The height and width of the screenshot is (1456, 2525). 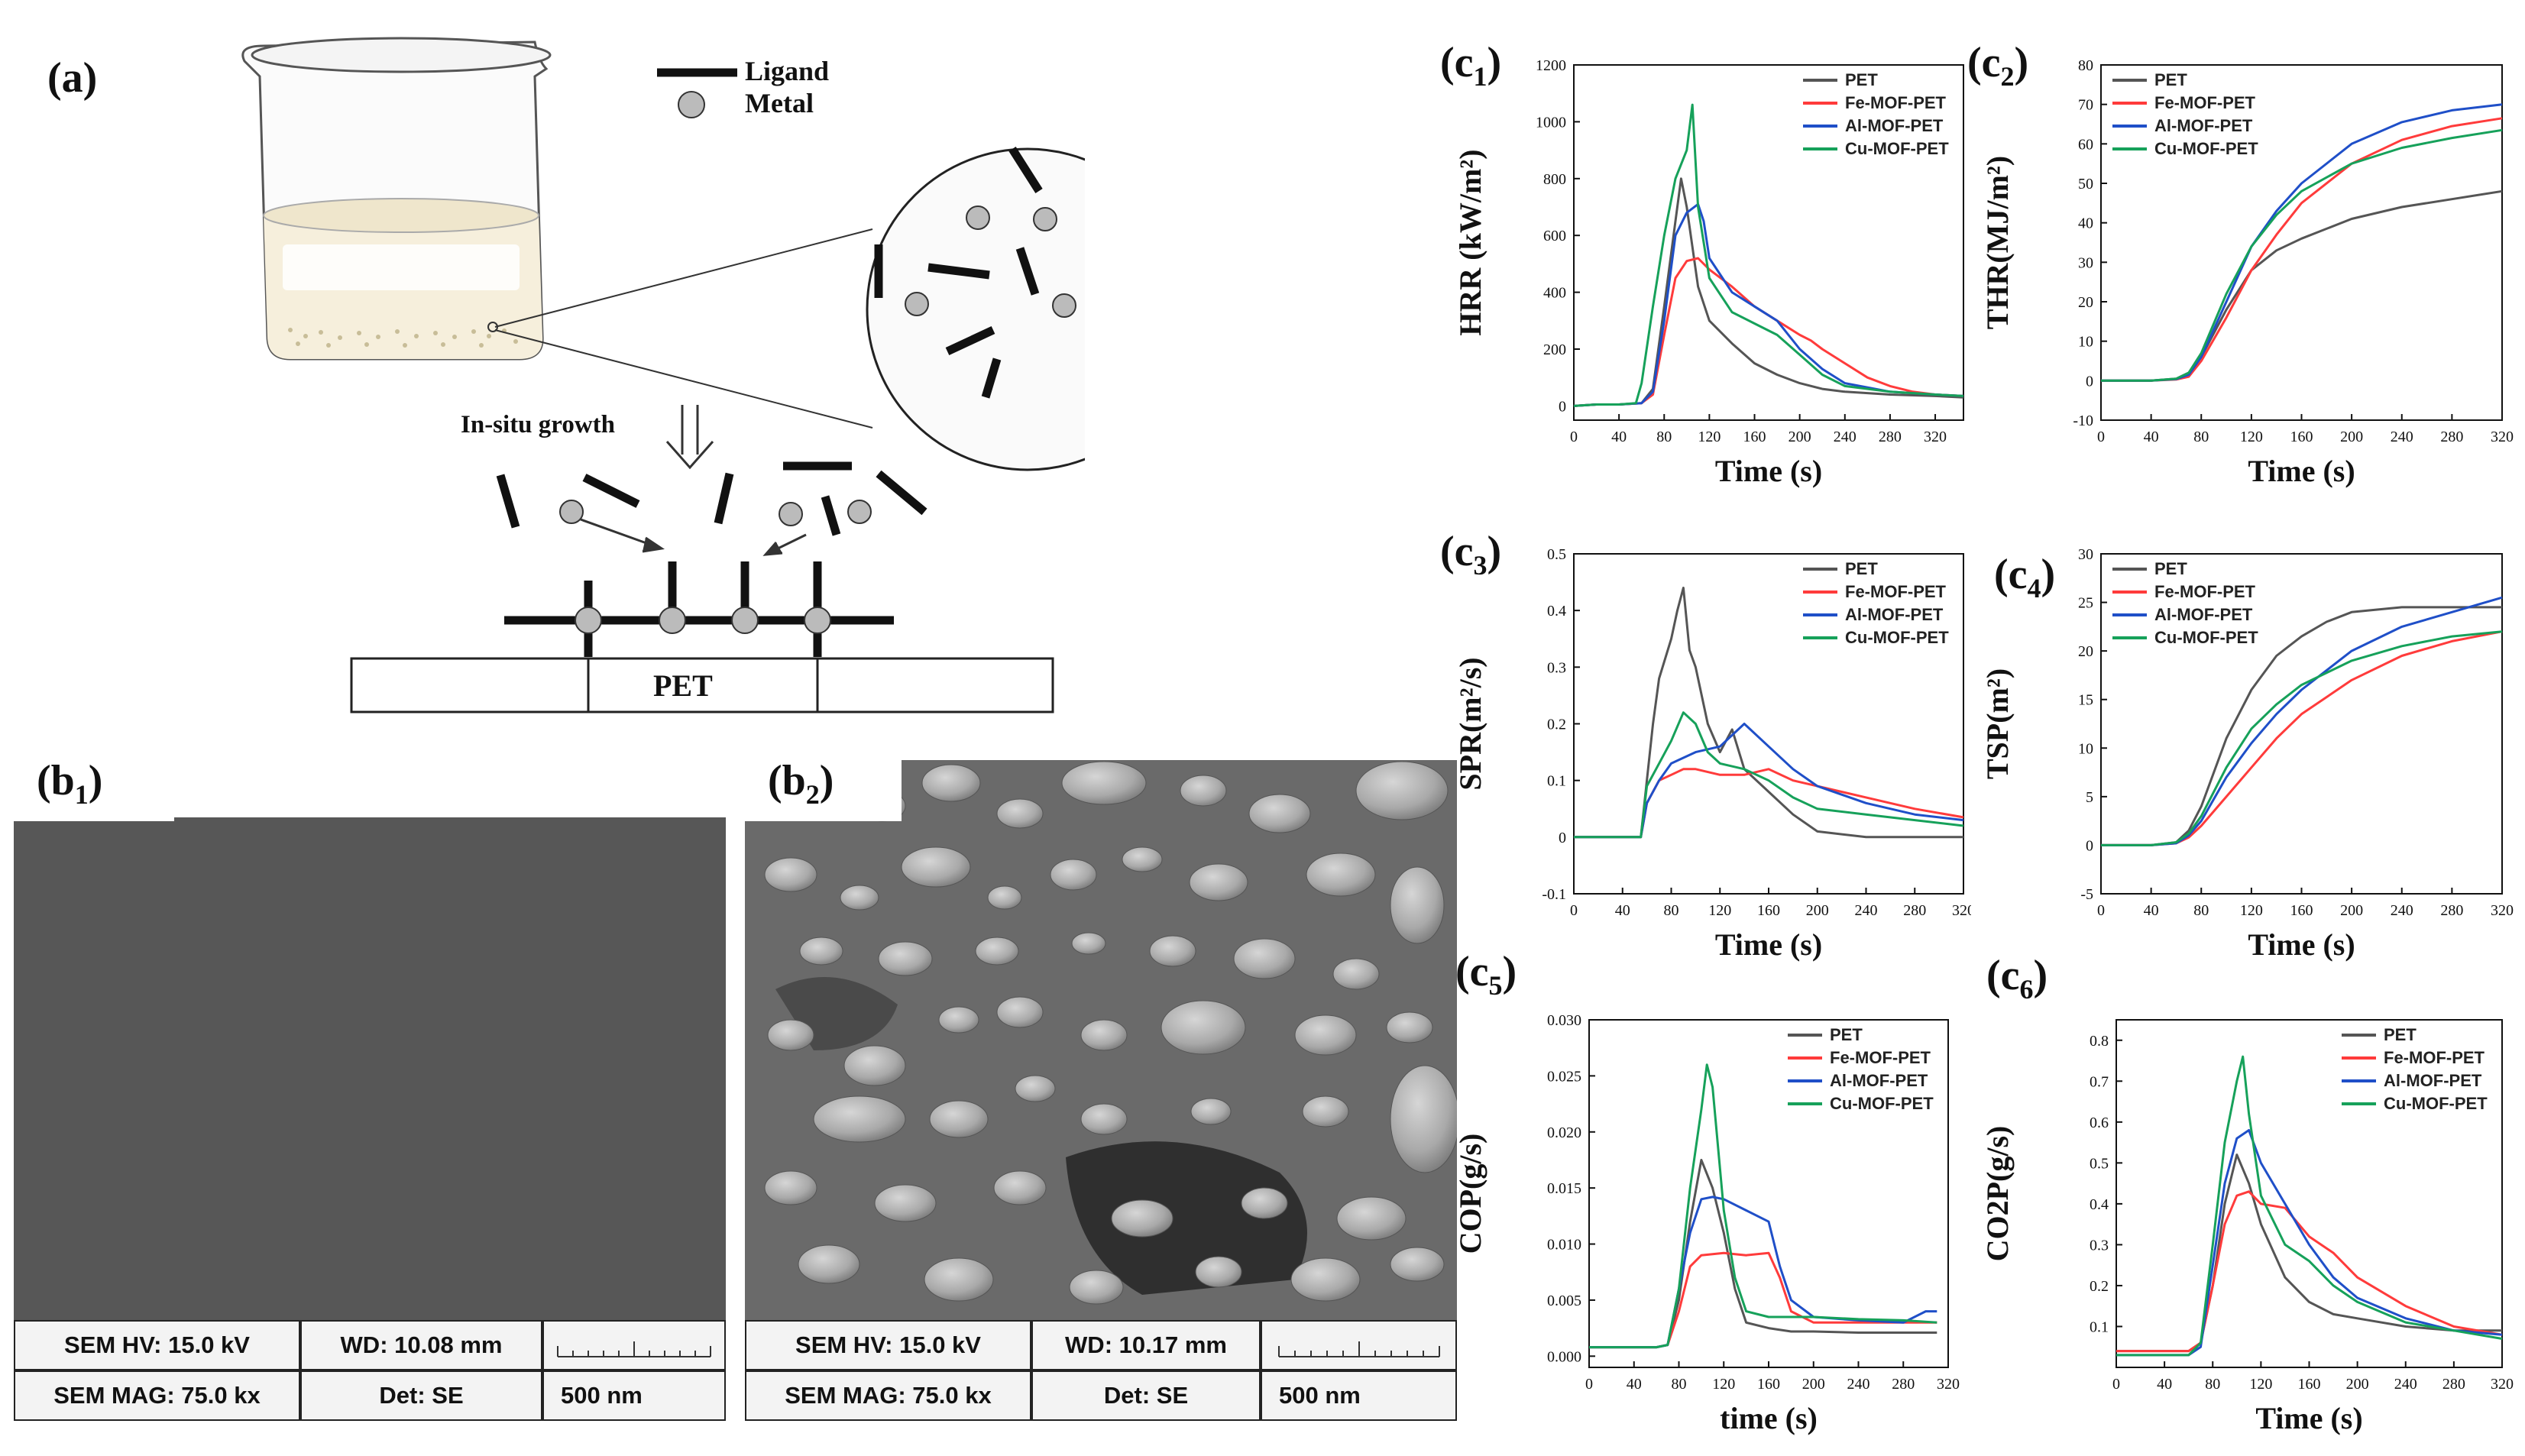 What do you see at coordinates (1486, 975) in the screenshot?
I see `panel-label-c5: (c5)` at bounding box center [1486, 975].